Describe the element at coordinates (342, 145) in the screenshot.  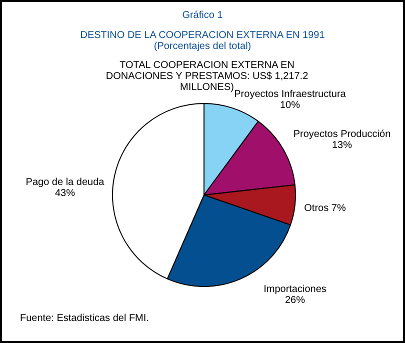
I see `data-label: 13%` at that location.